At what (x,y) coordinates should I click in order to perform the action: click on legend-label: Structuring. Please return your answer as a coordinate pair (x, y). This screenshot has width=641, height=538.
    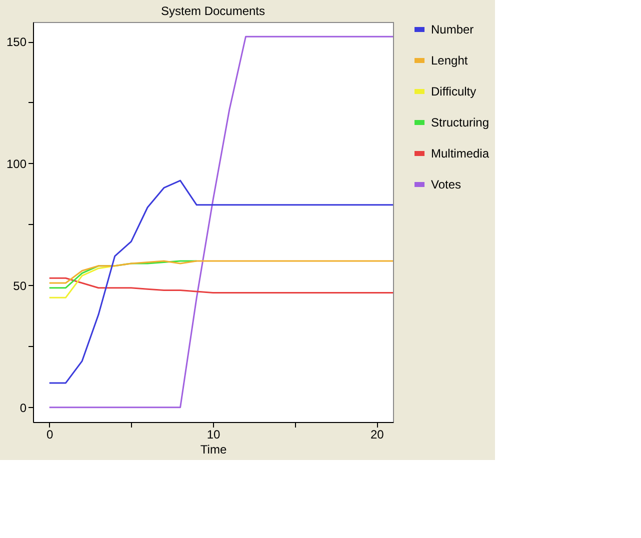
    Looking at the image, I should click on (460, 123).